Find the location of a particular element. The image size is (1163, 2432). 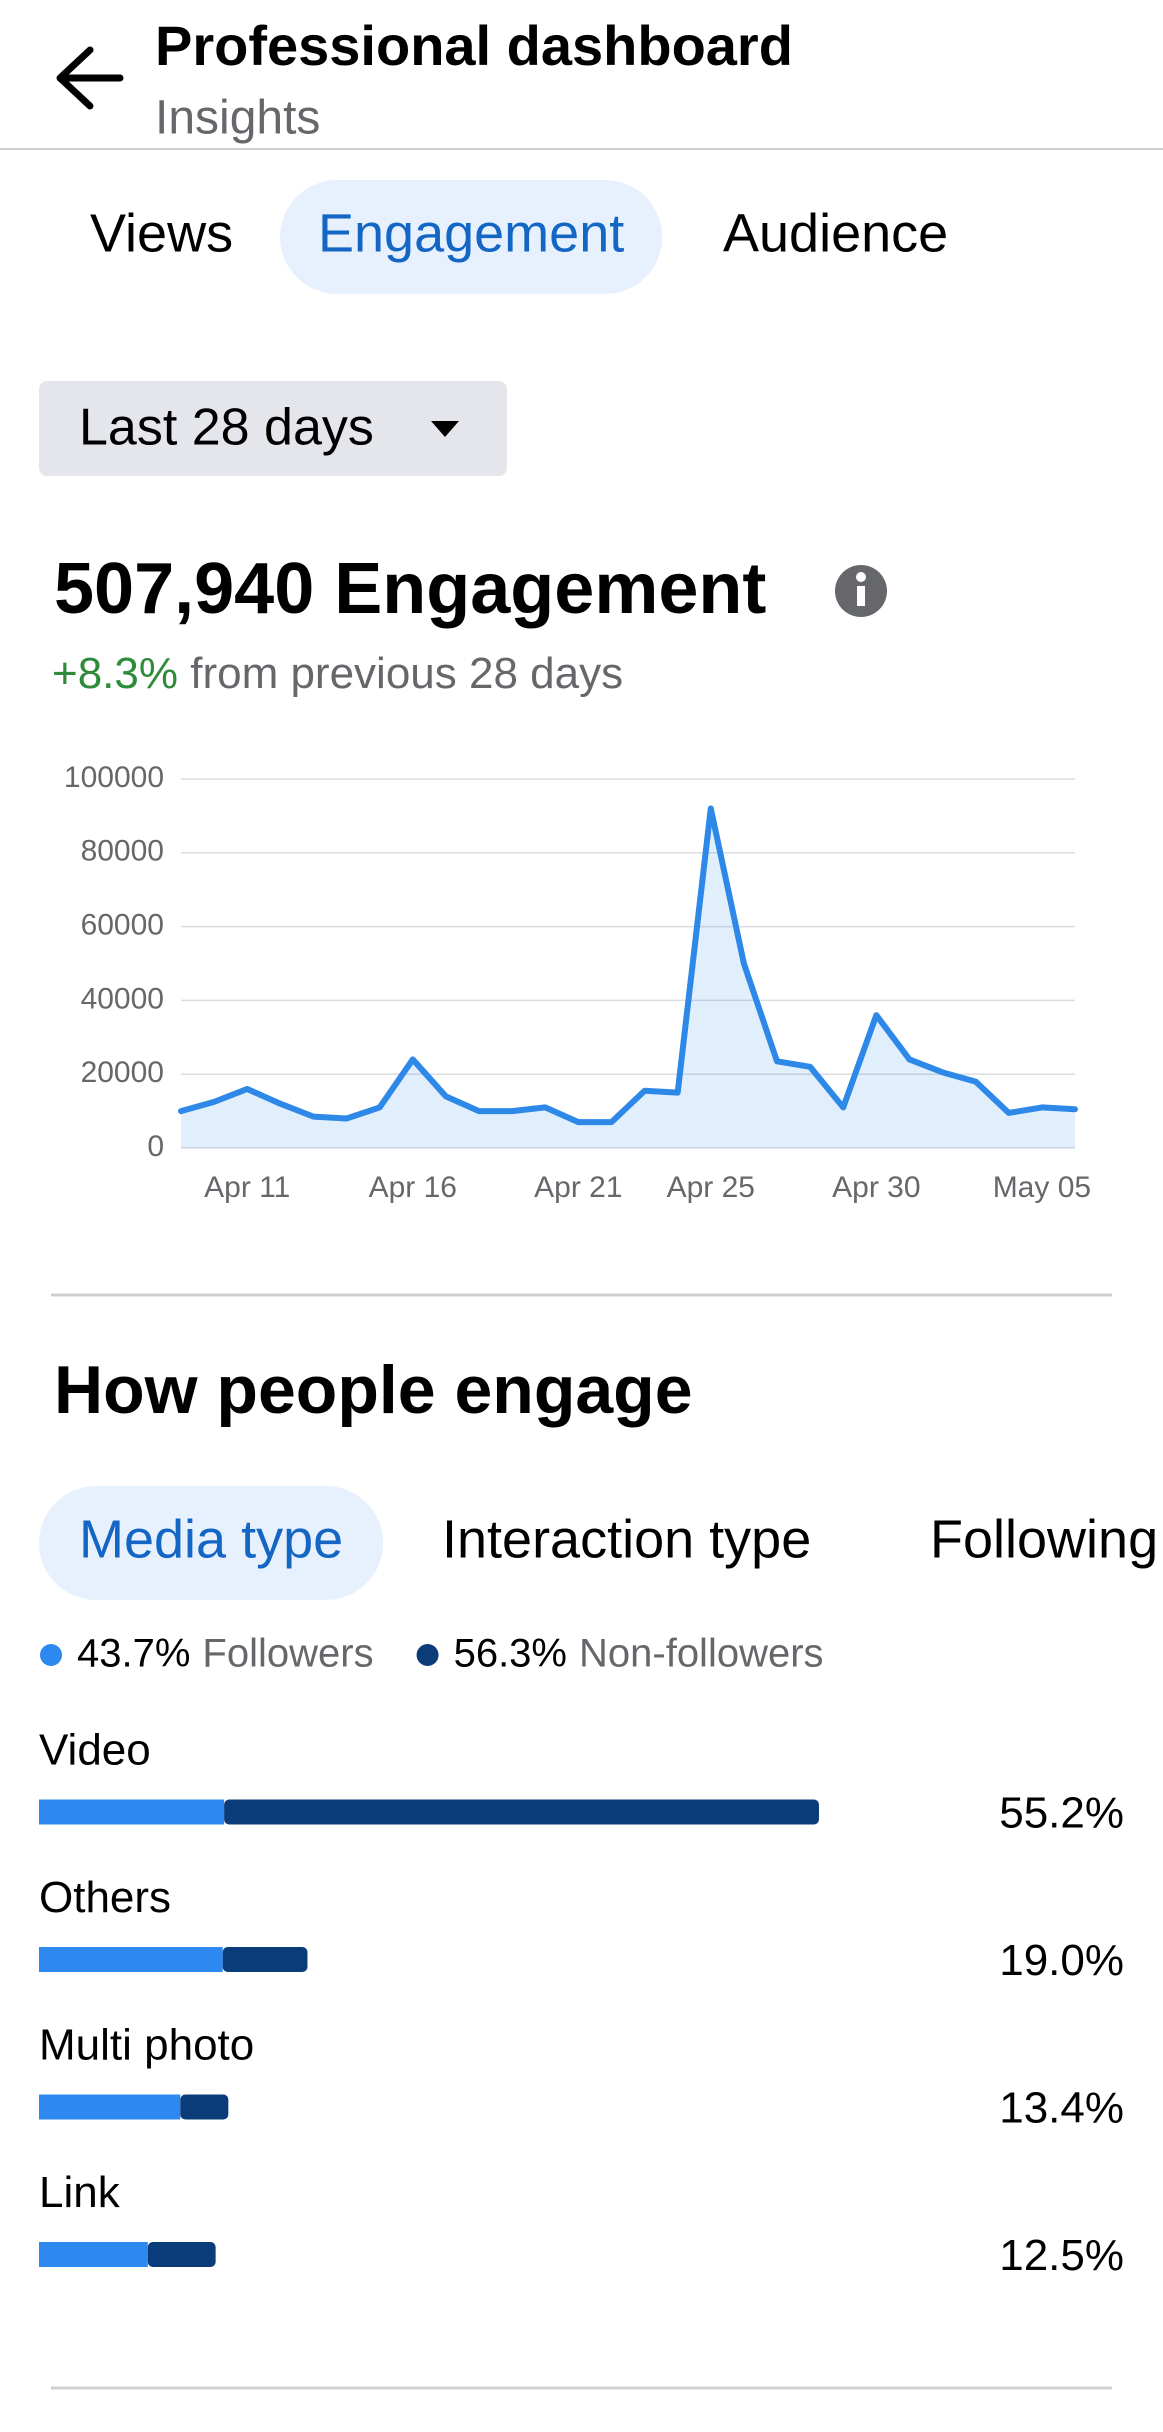

legend-share: 56.3% is located at coordinates (510, 1654).